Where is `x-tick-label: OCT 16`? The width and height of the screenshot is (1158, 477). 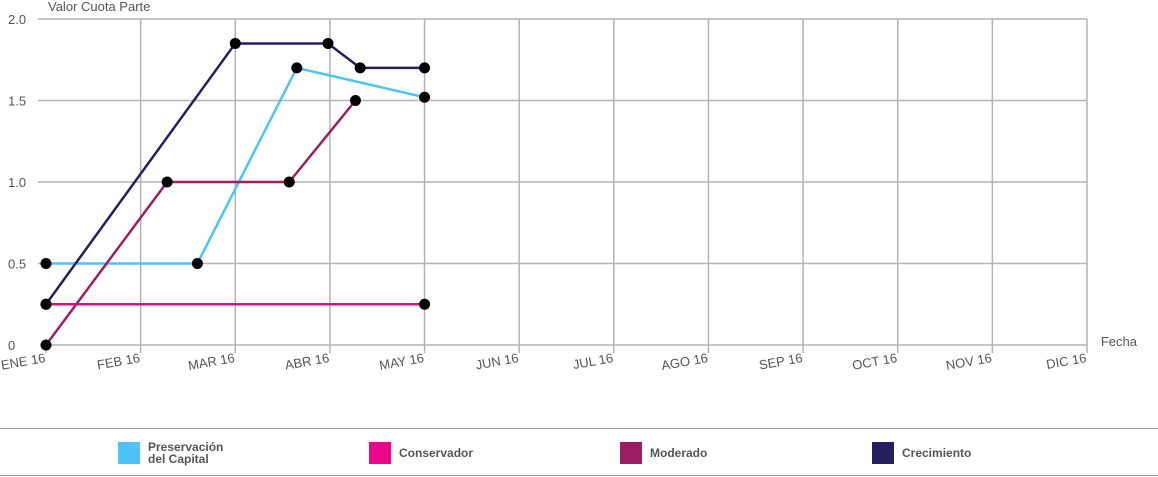
x-tick-label: OCT 16 is located at coordinates (874, 361).